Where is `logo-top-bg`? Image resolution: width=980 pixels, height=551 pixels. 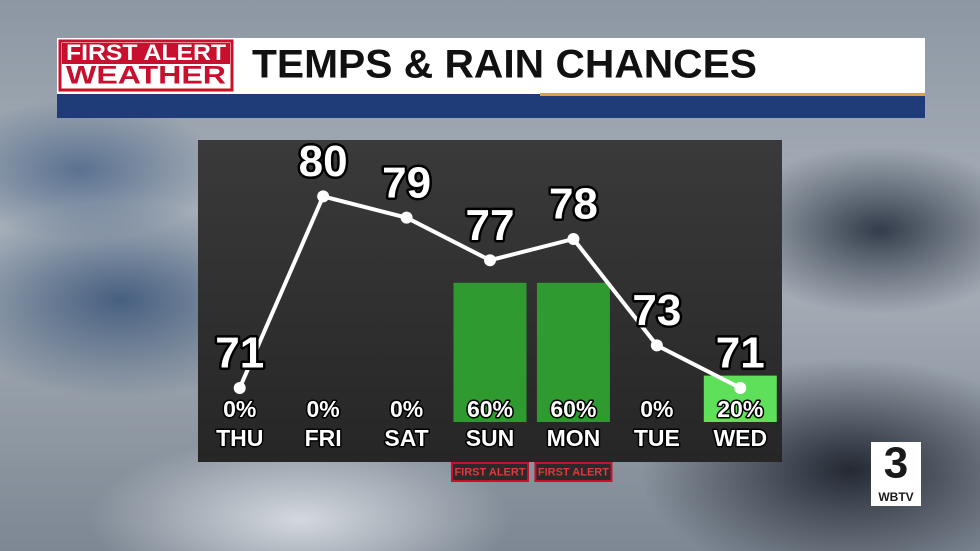 logo-top-bg is located at coordinates (146, 53).